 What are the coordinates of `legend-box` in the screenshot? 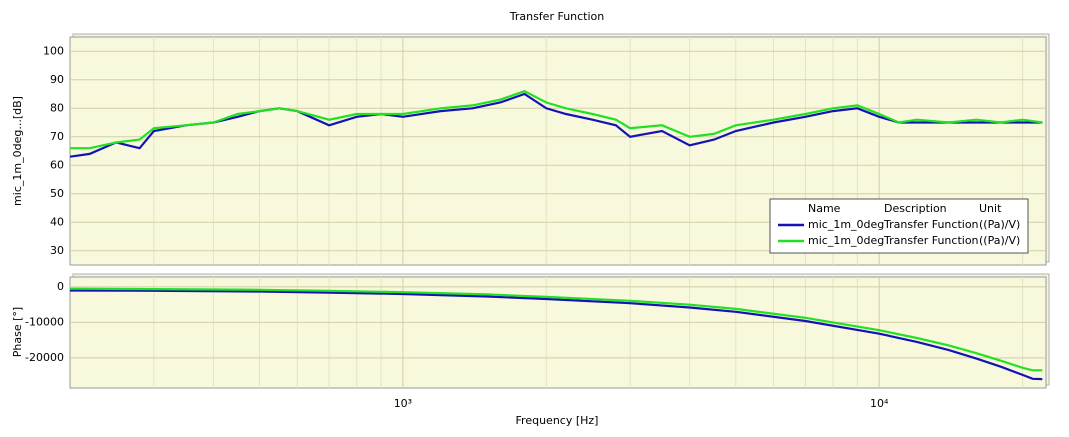 It's located at (899, 226).